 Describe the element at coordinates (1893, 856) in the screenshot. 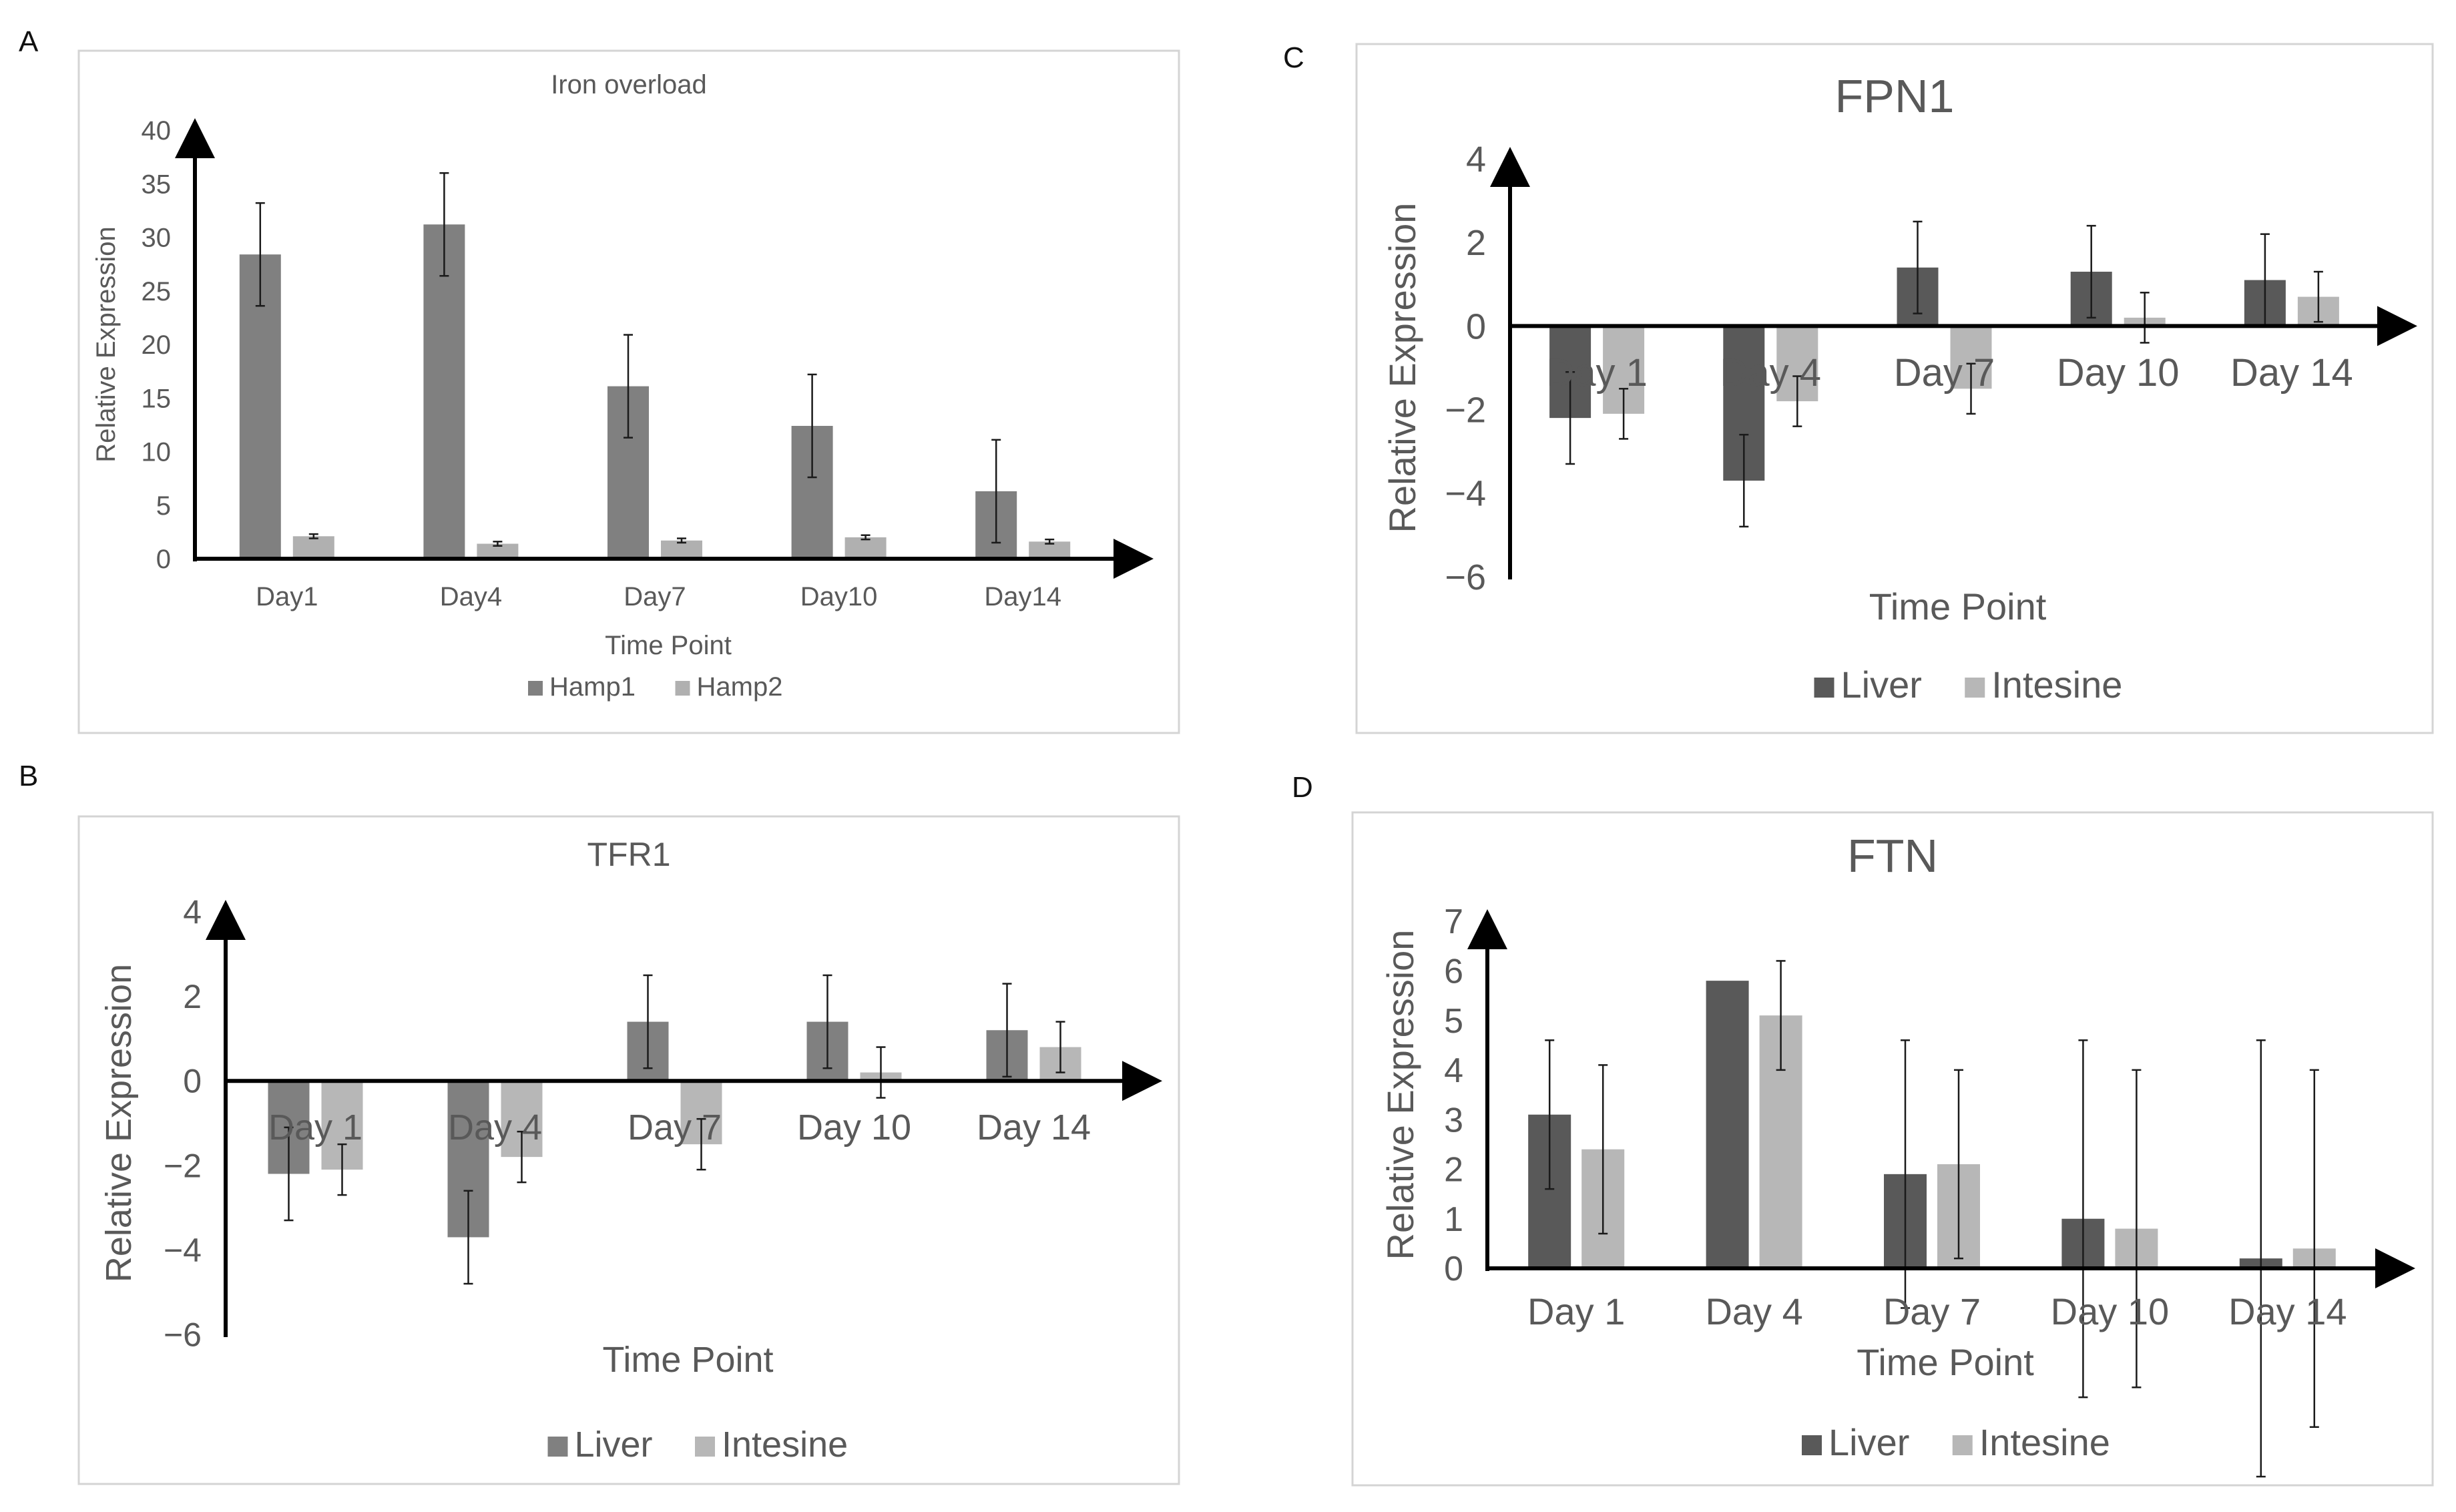

I see `chart-title: FTN` at that location.